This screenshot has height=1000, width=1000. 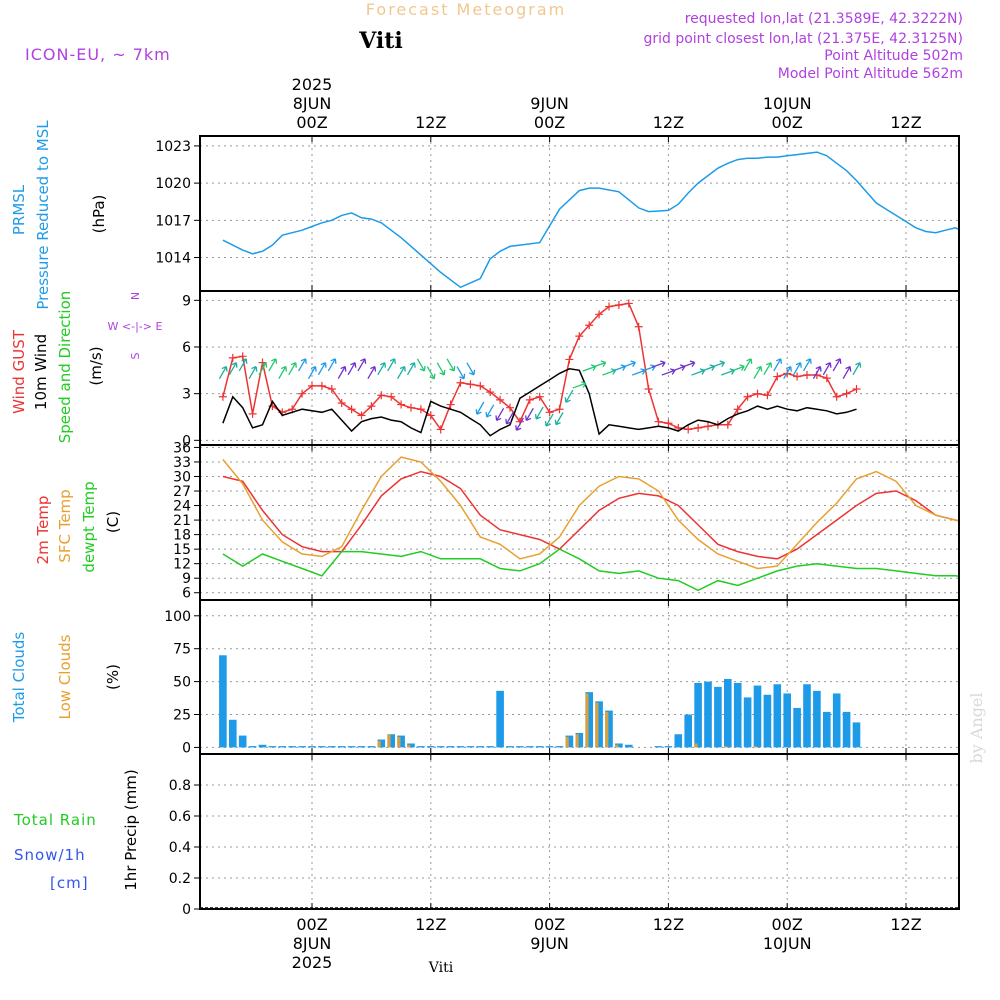 I want to click on time-label: 12Z, so click(x=430, y=924).